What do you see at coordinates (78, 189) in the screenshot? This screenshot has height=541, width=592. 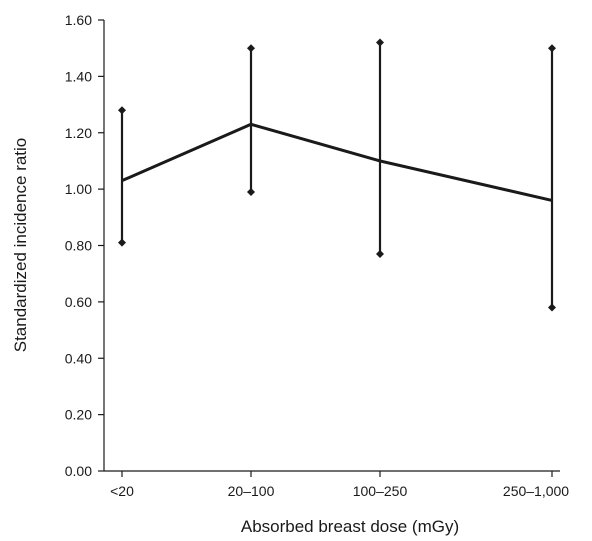 I see `y-tick-label: 1.00` at bounding box center [78, 189].